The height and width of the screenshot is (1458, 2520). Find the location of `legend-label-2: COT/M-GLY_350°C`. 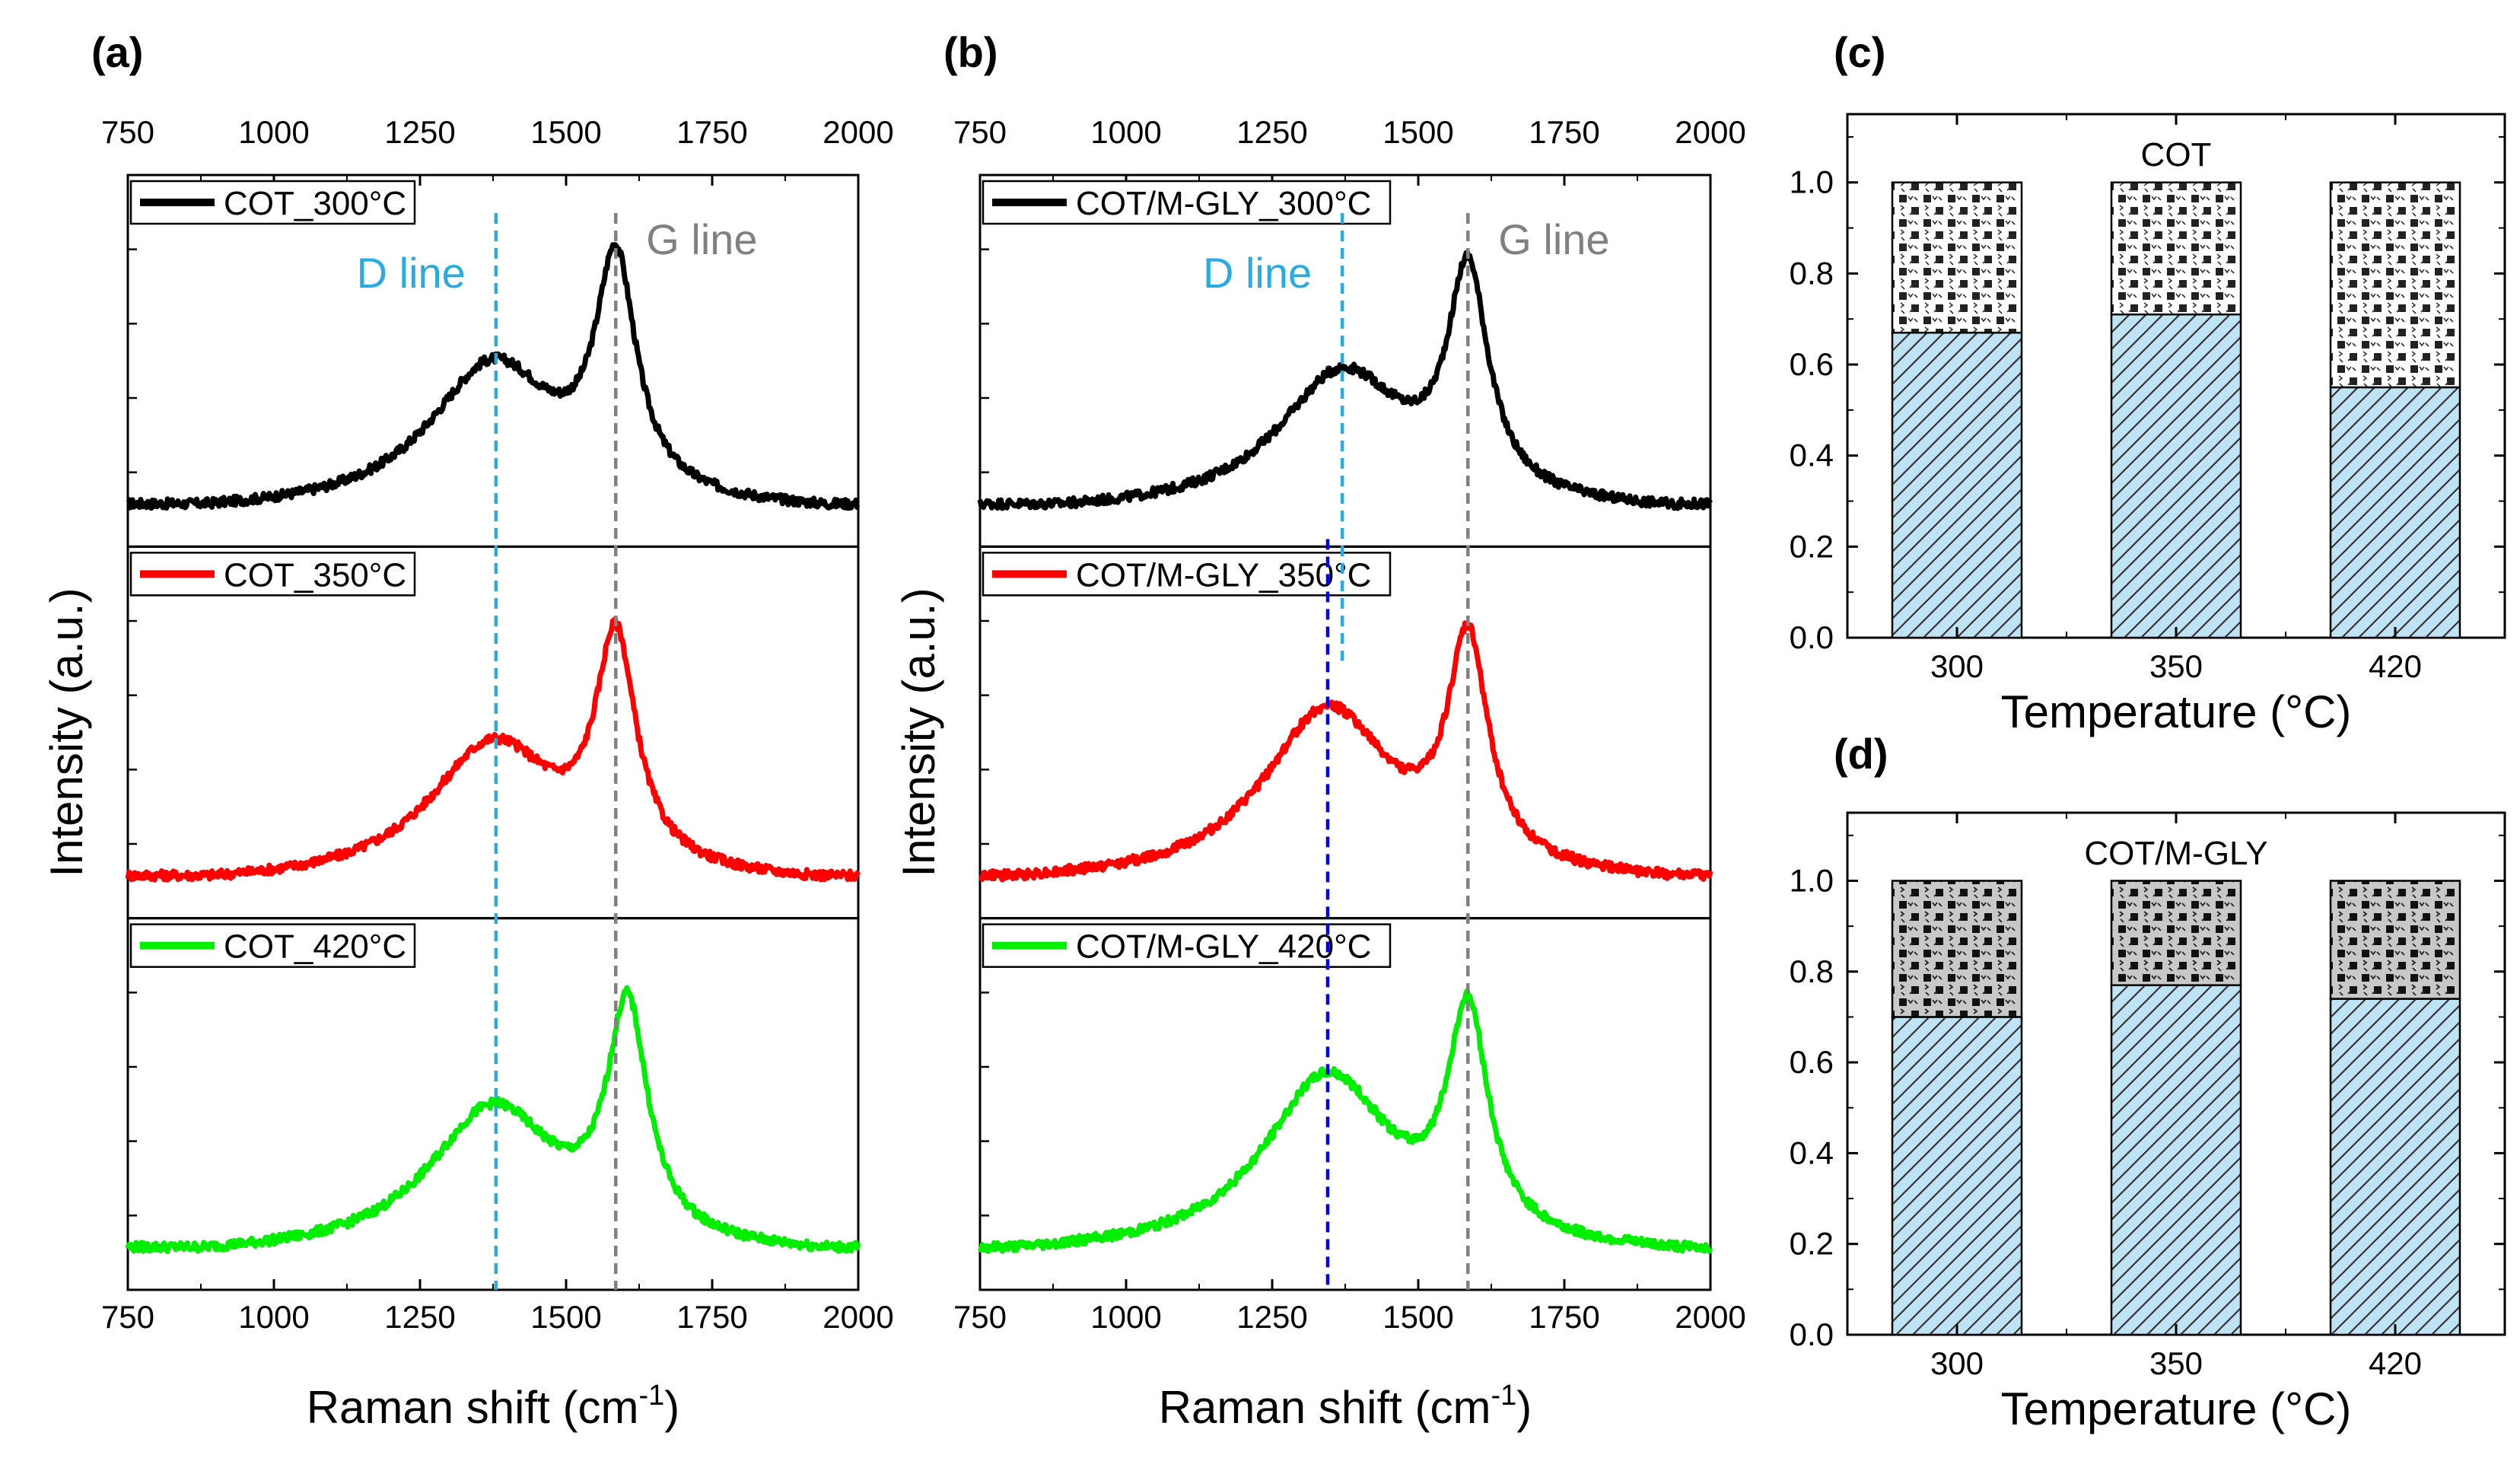

legend-label-2: COT/M-GLY_350°C is located at coordinates (1223, 575).